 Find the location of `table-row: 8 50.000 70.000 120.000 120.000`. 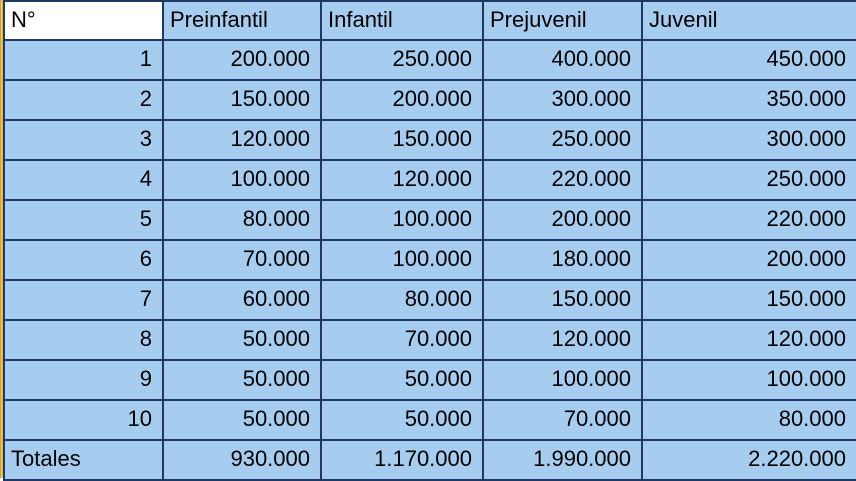

table-row: 8 50.000 70.000 120.000 120.000 is located at coordinates (429, 340).